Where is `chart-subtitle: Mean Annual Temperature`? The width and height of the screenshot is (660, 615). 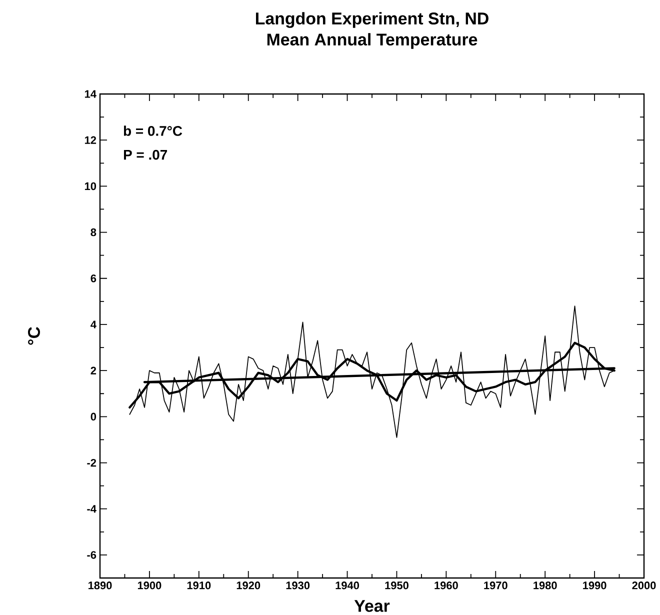 chart-subtitle: Mean Annual Temperature is located at coordinates (372, 41).